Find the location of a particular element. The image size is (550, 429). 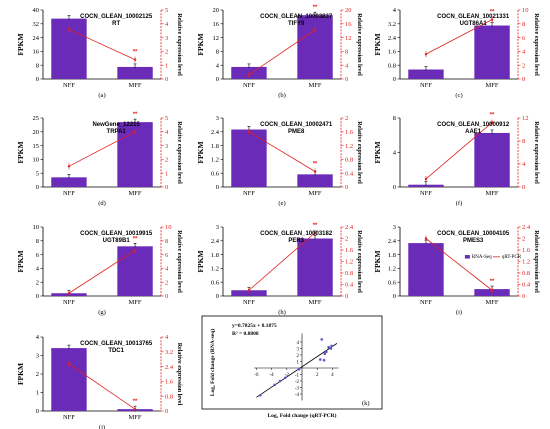

panel-label: (d) is located at coordinates (102, 203).